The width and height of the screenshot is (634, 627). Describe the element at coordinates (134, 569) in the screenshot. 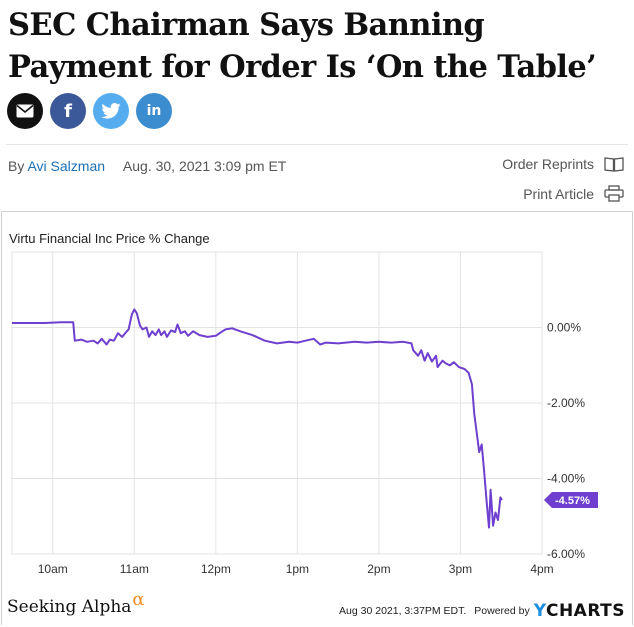

I see `x-tick-label: 11am` at that location.